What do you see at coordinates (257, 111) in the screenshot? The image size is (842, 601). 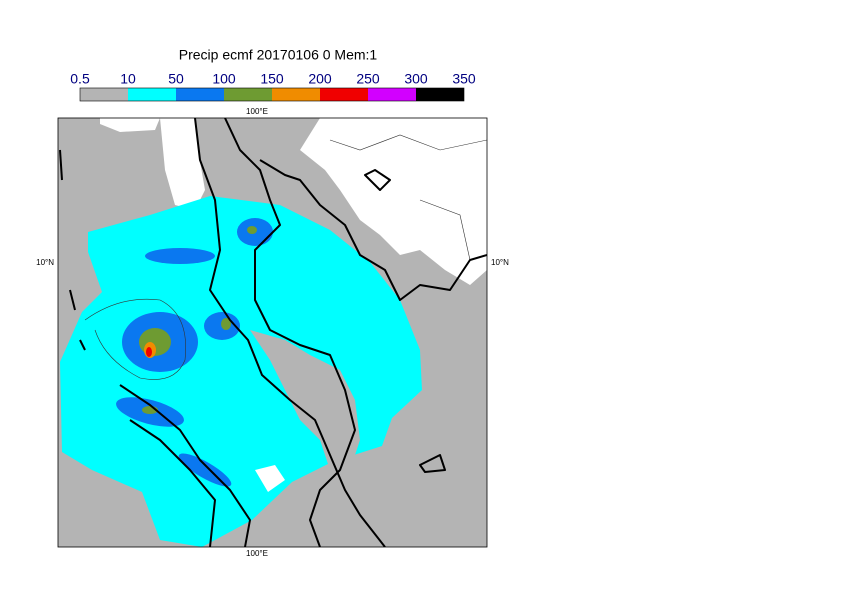 I see `lon-label-top: 100°E` at bounding box center [257, 111].